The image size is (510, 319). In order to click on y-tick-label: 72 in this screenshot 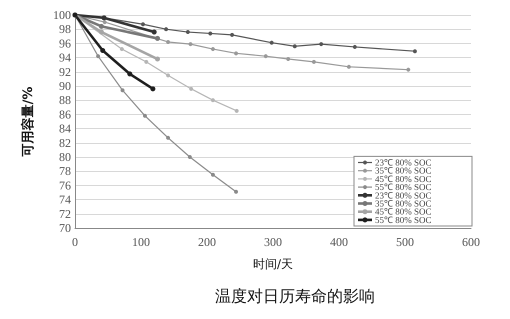, I will do `click(65, 213)`.